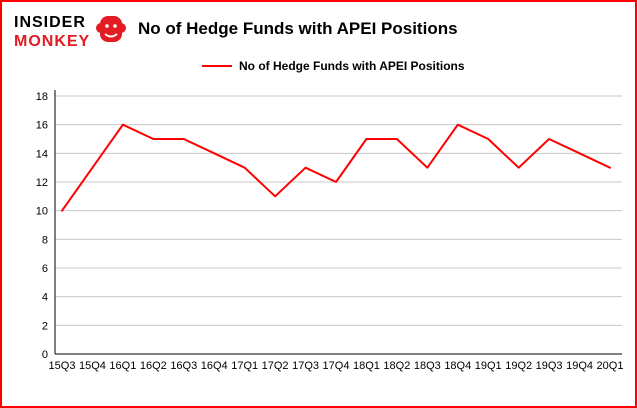  Describe the element at coordinates (518, 366) in the screenshot. I see `svg-text: 19Q2` at that location.